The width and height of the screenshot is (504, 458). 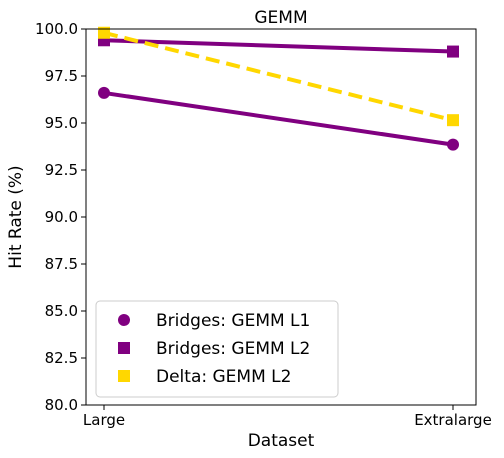 I want to click on legend-entry: Bridges: GEMM L2, so click(x=214, y=349).